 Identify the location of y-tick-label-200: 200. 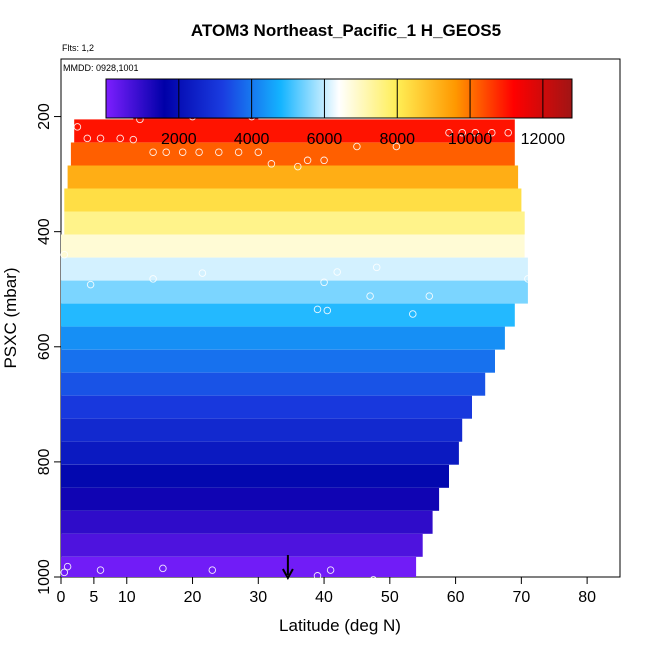
(44, 116).